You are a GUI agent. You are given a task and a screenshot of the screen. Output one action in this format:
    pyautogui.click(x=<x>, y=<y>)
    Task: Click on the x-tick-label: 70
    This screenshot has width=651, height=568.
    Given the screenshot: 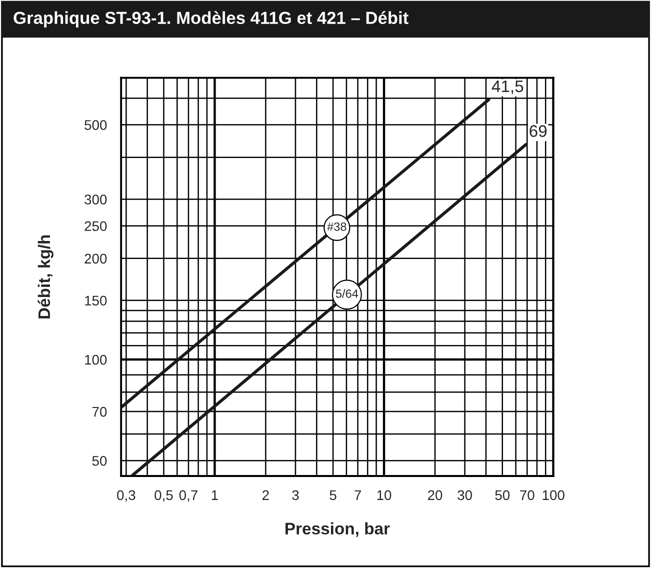 What is the action you would take?
    pyautogui.click(x=527, y=495)
    